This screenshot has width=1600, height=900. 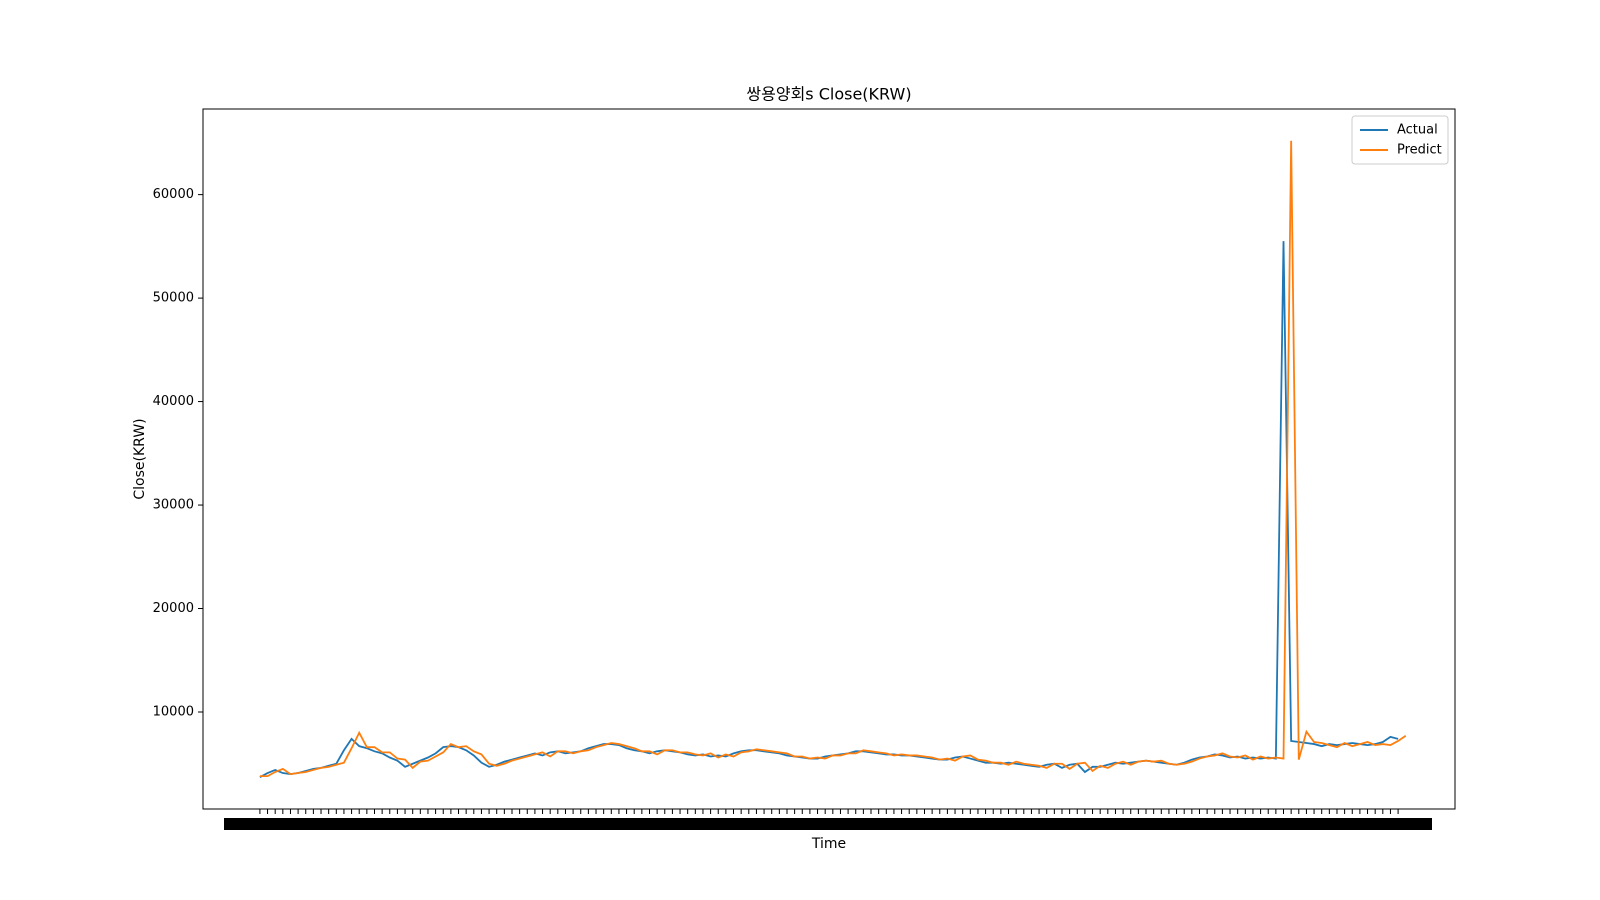 What do you see at coordinates (828, 94) in the screenshot?
I see `chart-title: 쌍용양회s Close(KRW)` at bounding box center [828, 94].